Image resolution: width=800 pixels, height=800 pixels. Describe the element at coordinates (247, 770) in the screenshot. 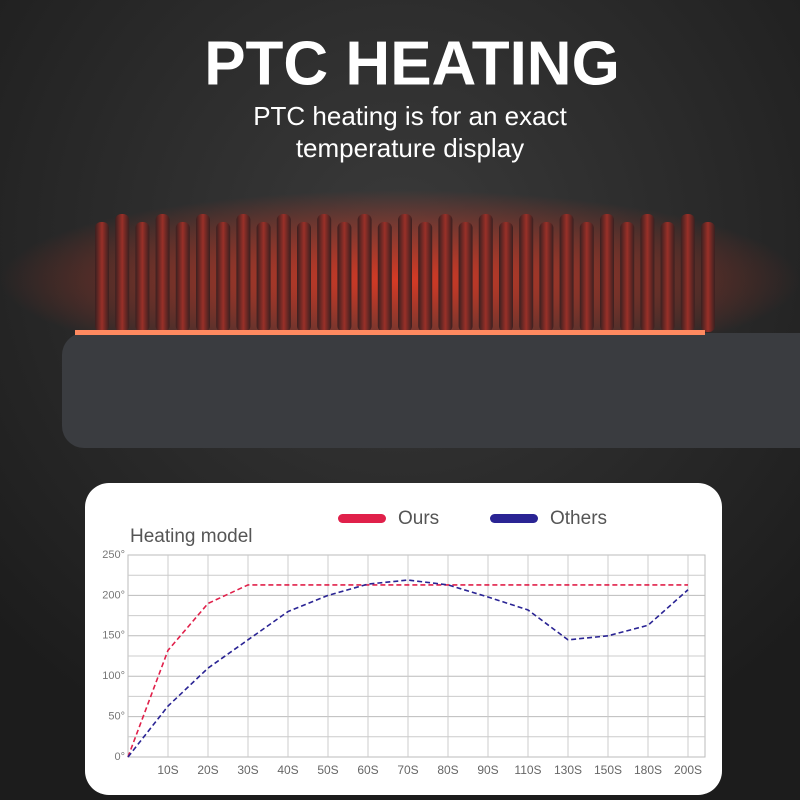

I see `x-tick-label: 30S` at that location.